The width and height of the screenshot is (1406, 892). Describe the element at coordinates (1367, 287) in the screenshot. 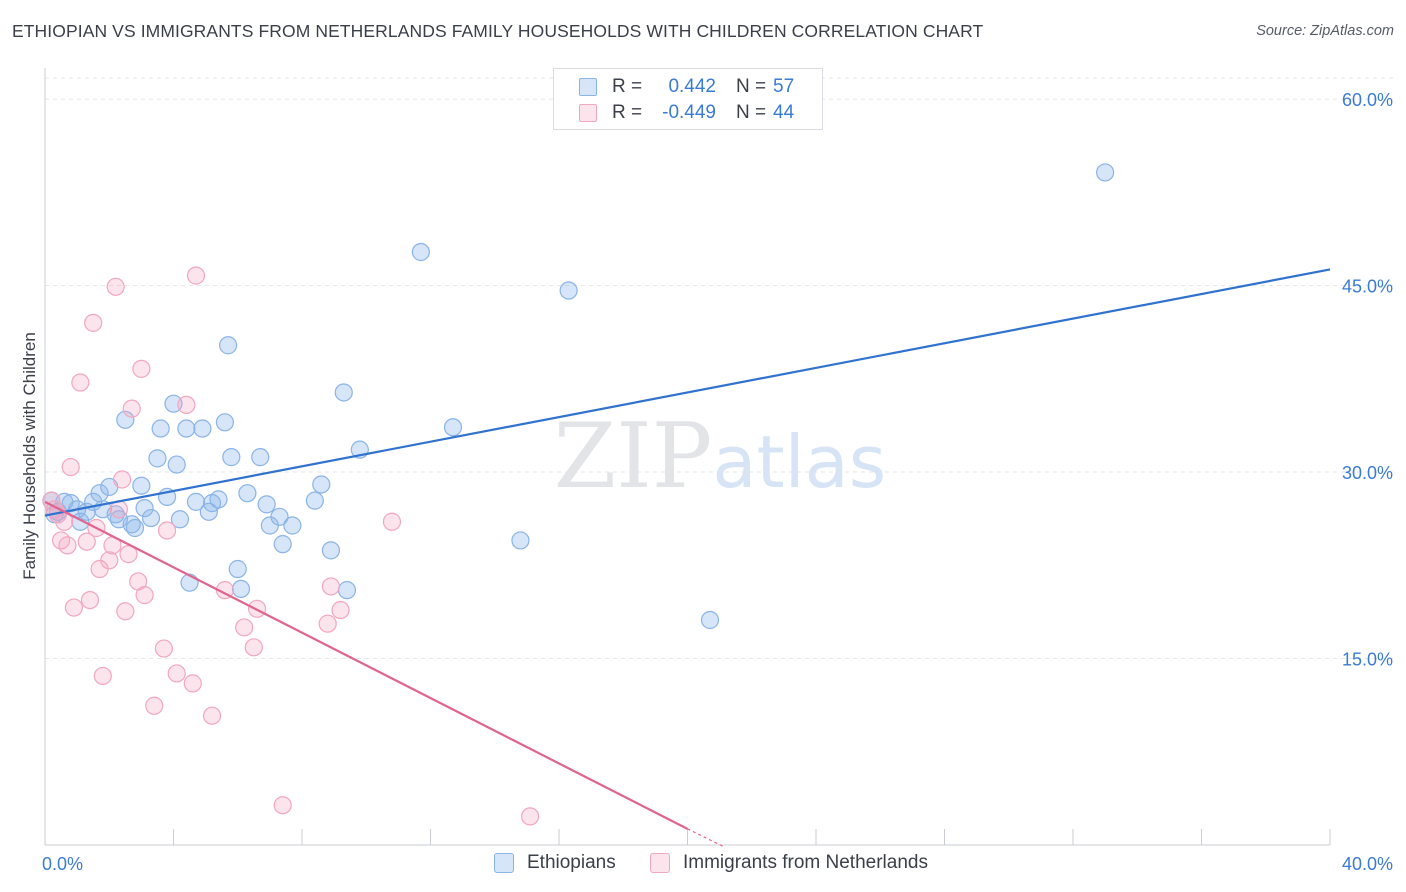

I see `y-tick-label: 45.0%` at that location.